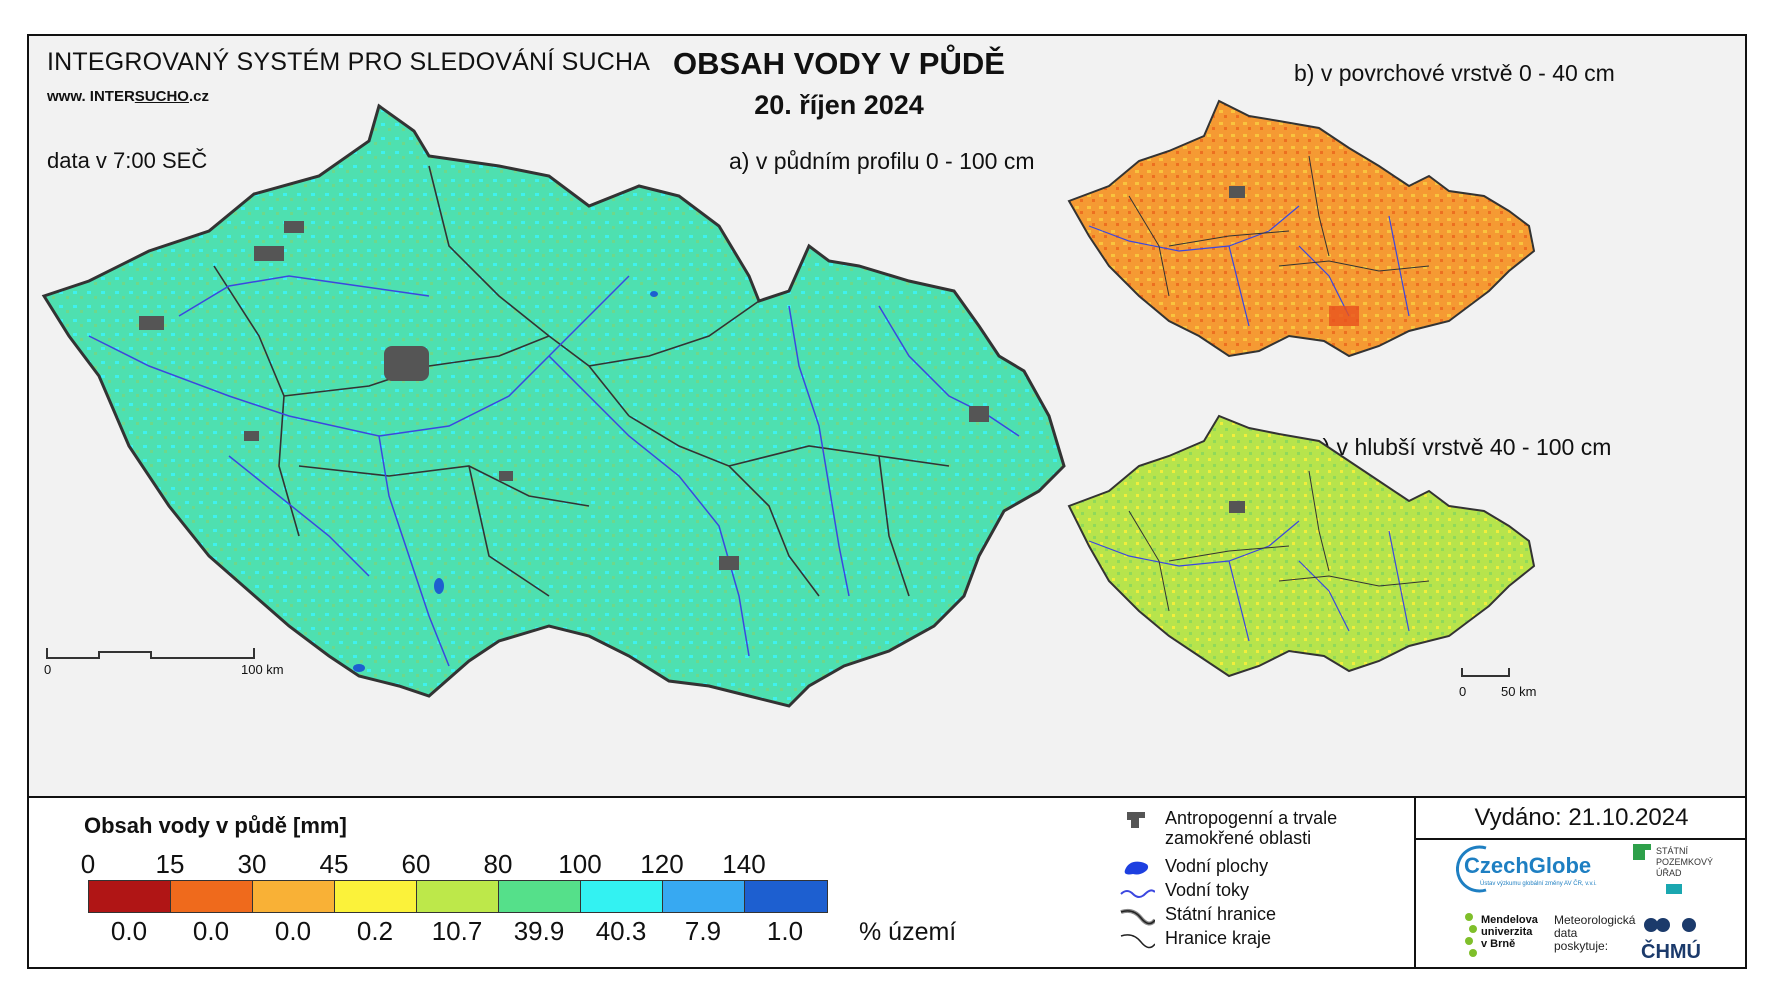 The width and height of the screenshot is (1772, 1003). I want to click on country-outline-c, so click(1301, 546).